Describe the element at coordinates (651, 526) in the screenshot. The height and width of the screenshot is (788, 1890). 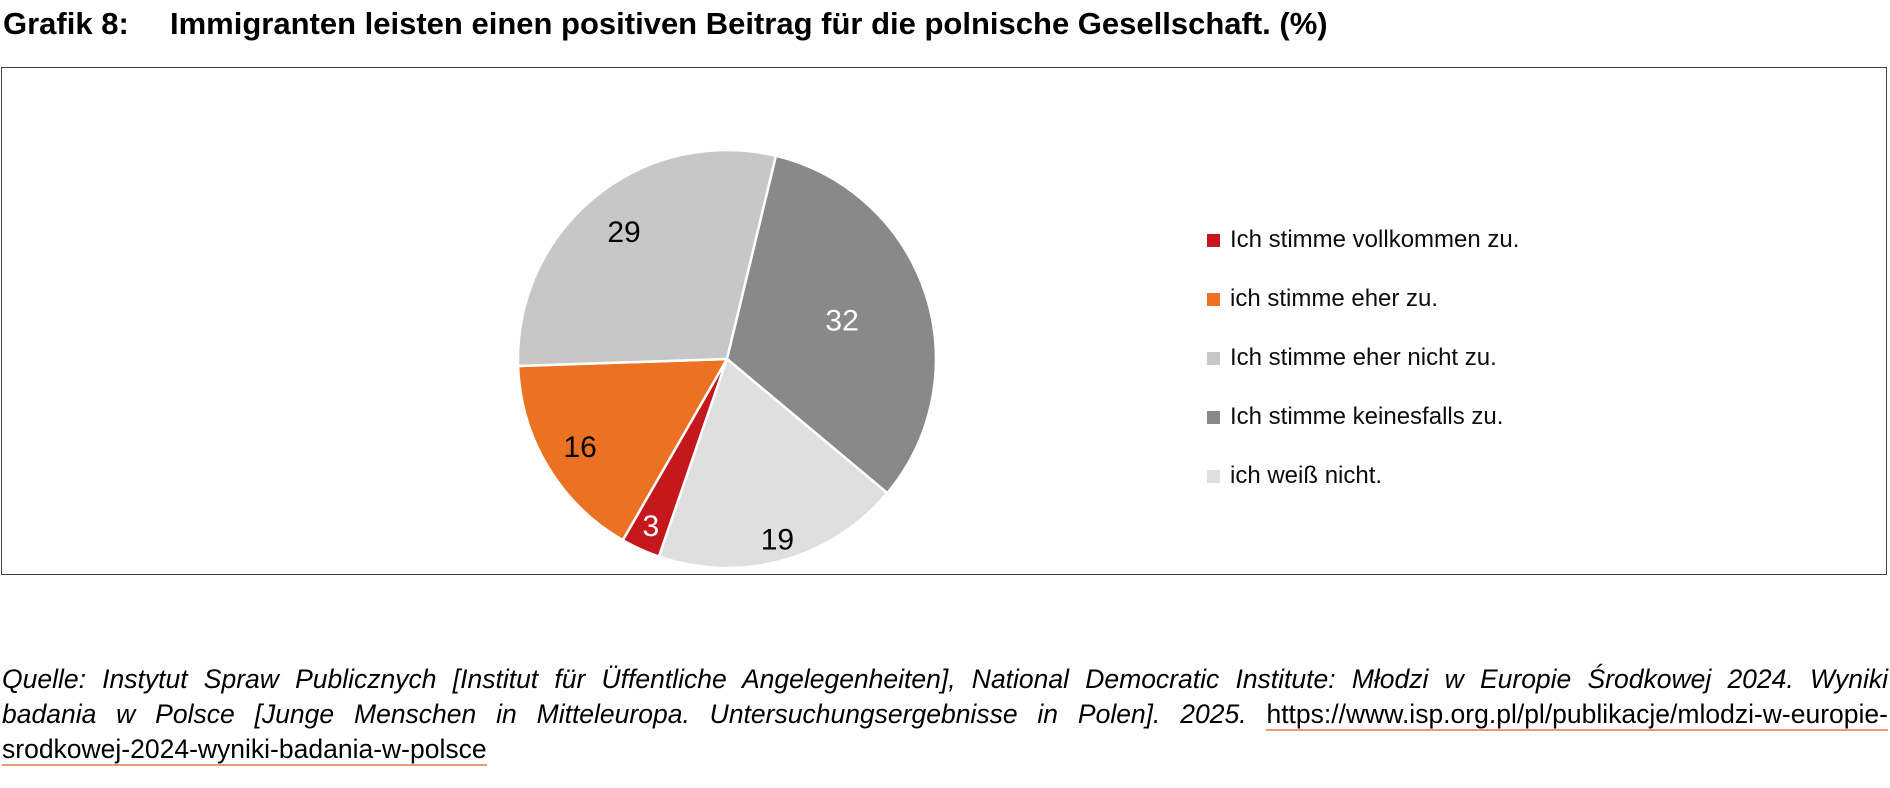
I see `pie-data-label-1: 3` at that location.